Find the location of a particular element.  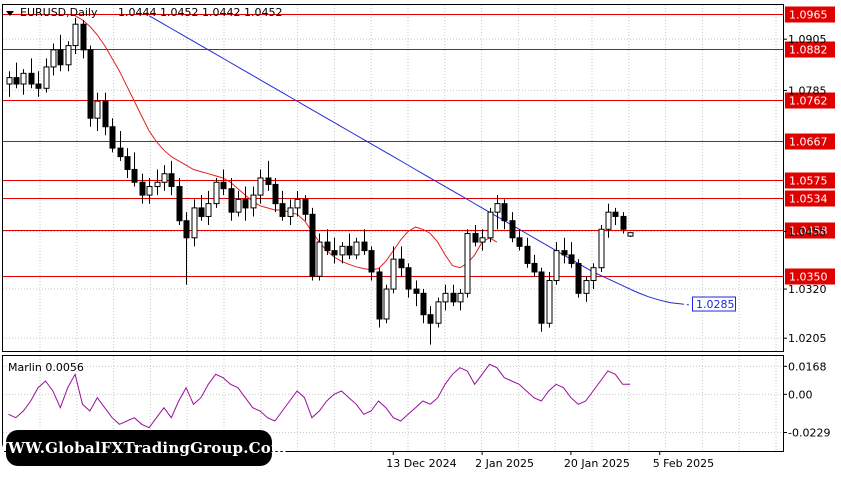

level-label: 1.0350 is located at coordinates (808, 277).